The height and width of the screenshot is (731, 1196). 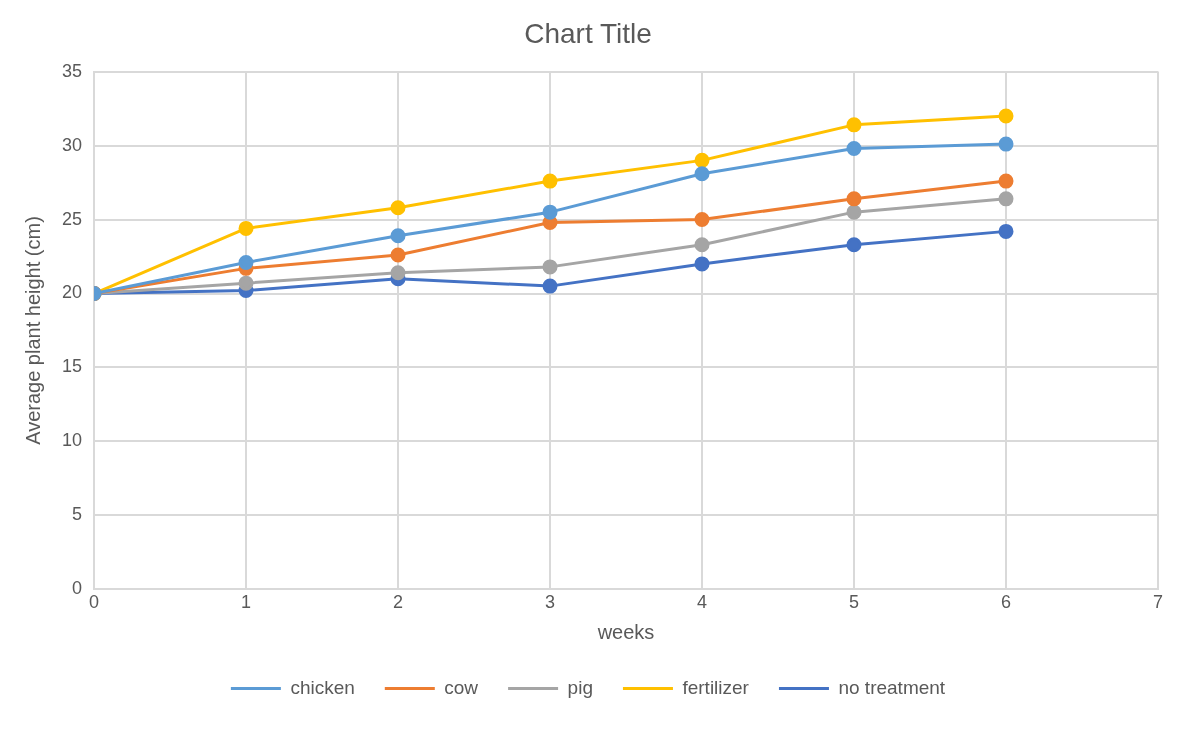 What do you see at coordinates (580, 687) in the screenshot?
I see `legend-label: pig` at bounding box center [580, 687].